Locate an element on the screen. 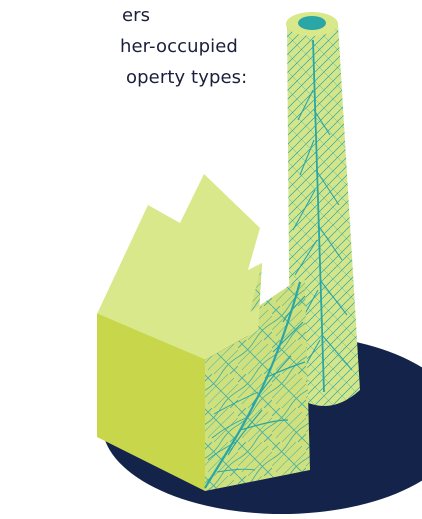  roof is located at coordinates (179, 267).